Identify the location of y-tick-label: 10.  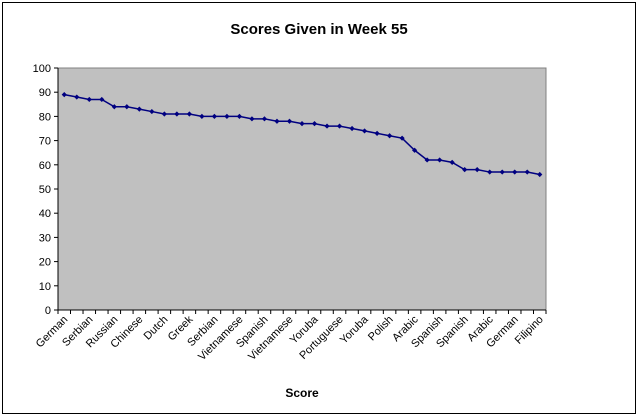
(45, 287).